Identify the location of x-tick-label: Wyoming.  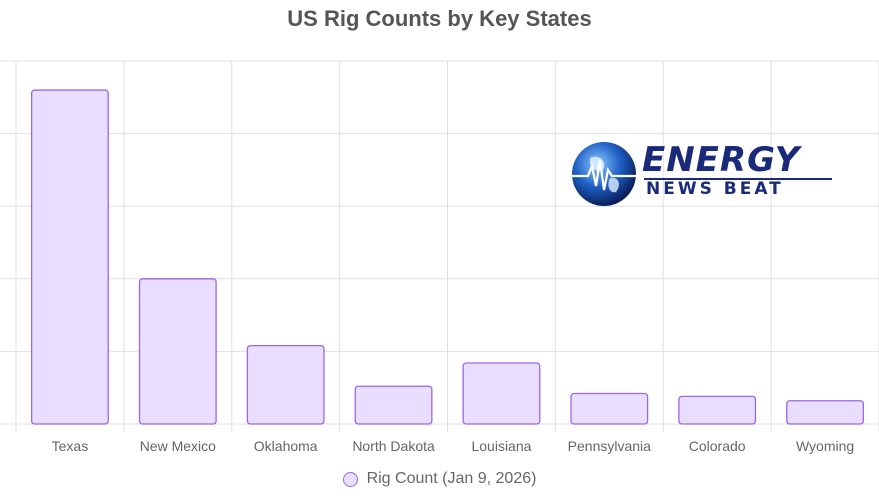
(825, 446).